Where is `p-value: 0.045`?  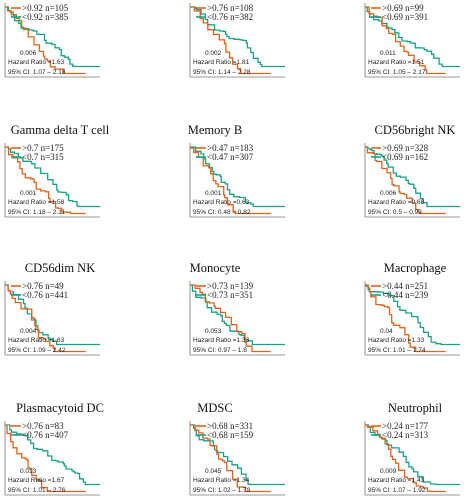 p-value: 0.045 is located at coordinates (213, 471).